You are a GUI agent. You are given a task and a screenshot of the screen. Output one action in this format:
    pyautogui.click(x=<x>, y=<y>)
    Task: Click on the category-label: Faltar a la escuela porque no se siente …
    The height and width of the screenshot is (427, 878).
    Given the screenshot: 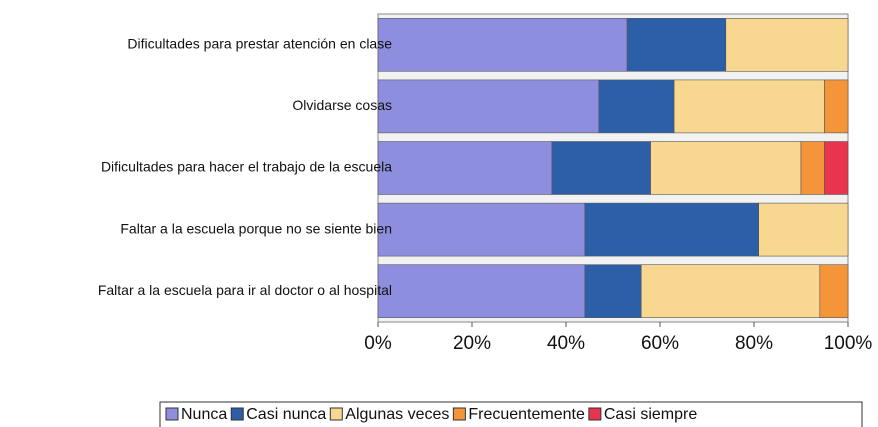 What is the action you would take?
    pyautogui.click(x=256, y=228)
    